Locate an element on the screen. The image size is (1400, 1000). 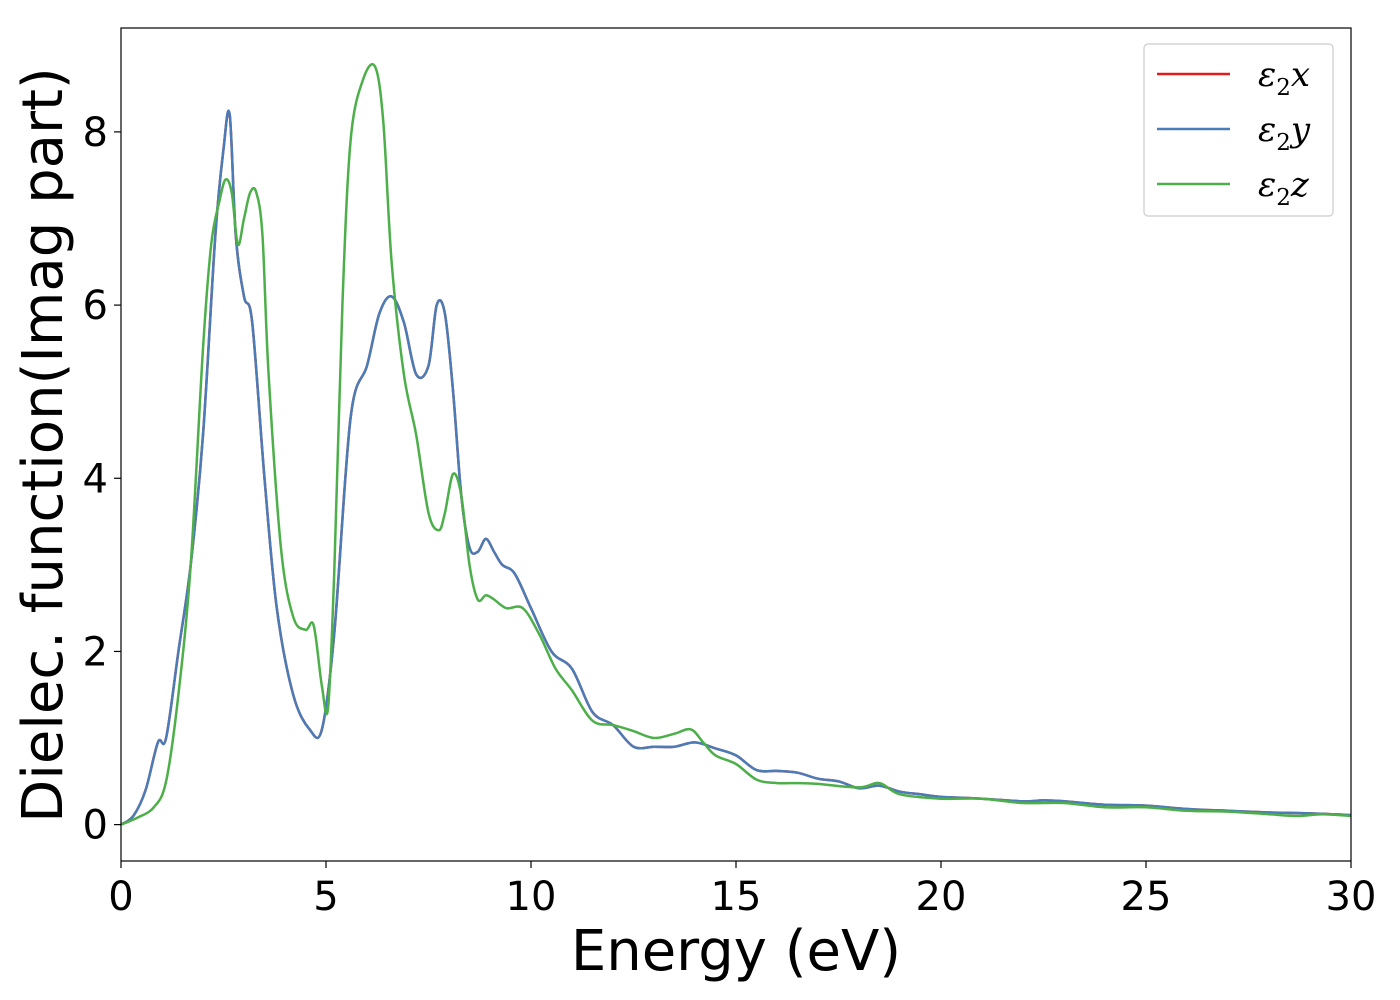
x-tick-label: 5 is located at coordinates (325, 897).